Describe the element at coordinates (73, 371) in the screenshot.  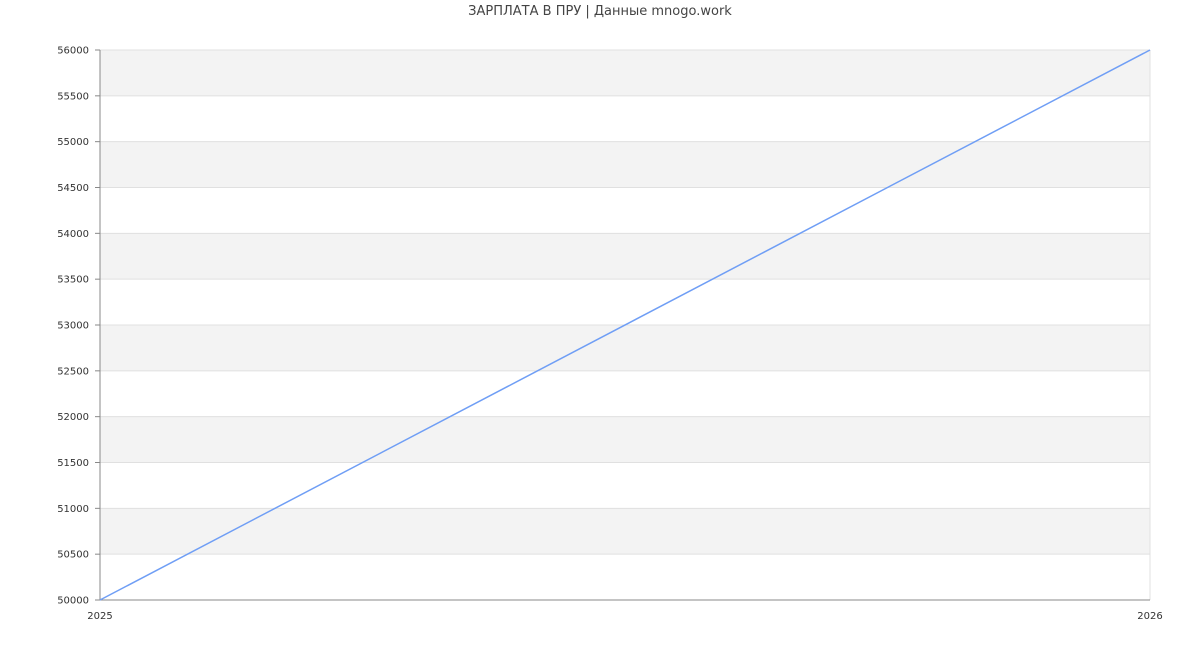
I see `y-tick-label: 52500` at that location.